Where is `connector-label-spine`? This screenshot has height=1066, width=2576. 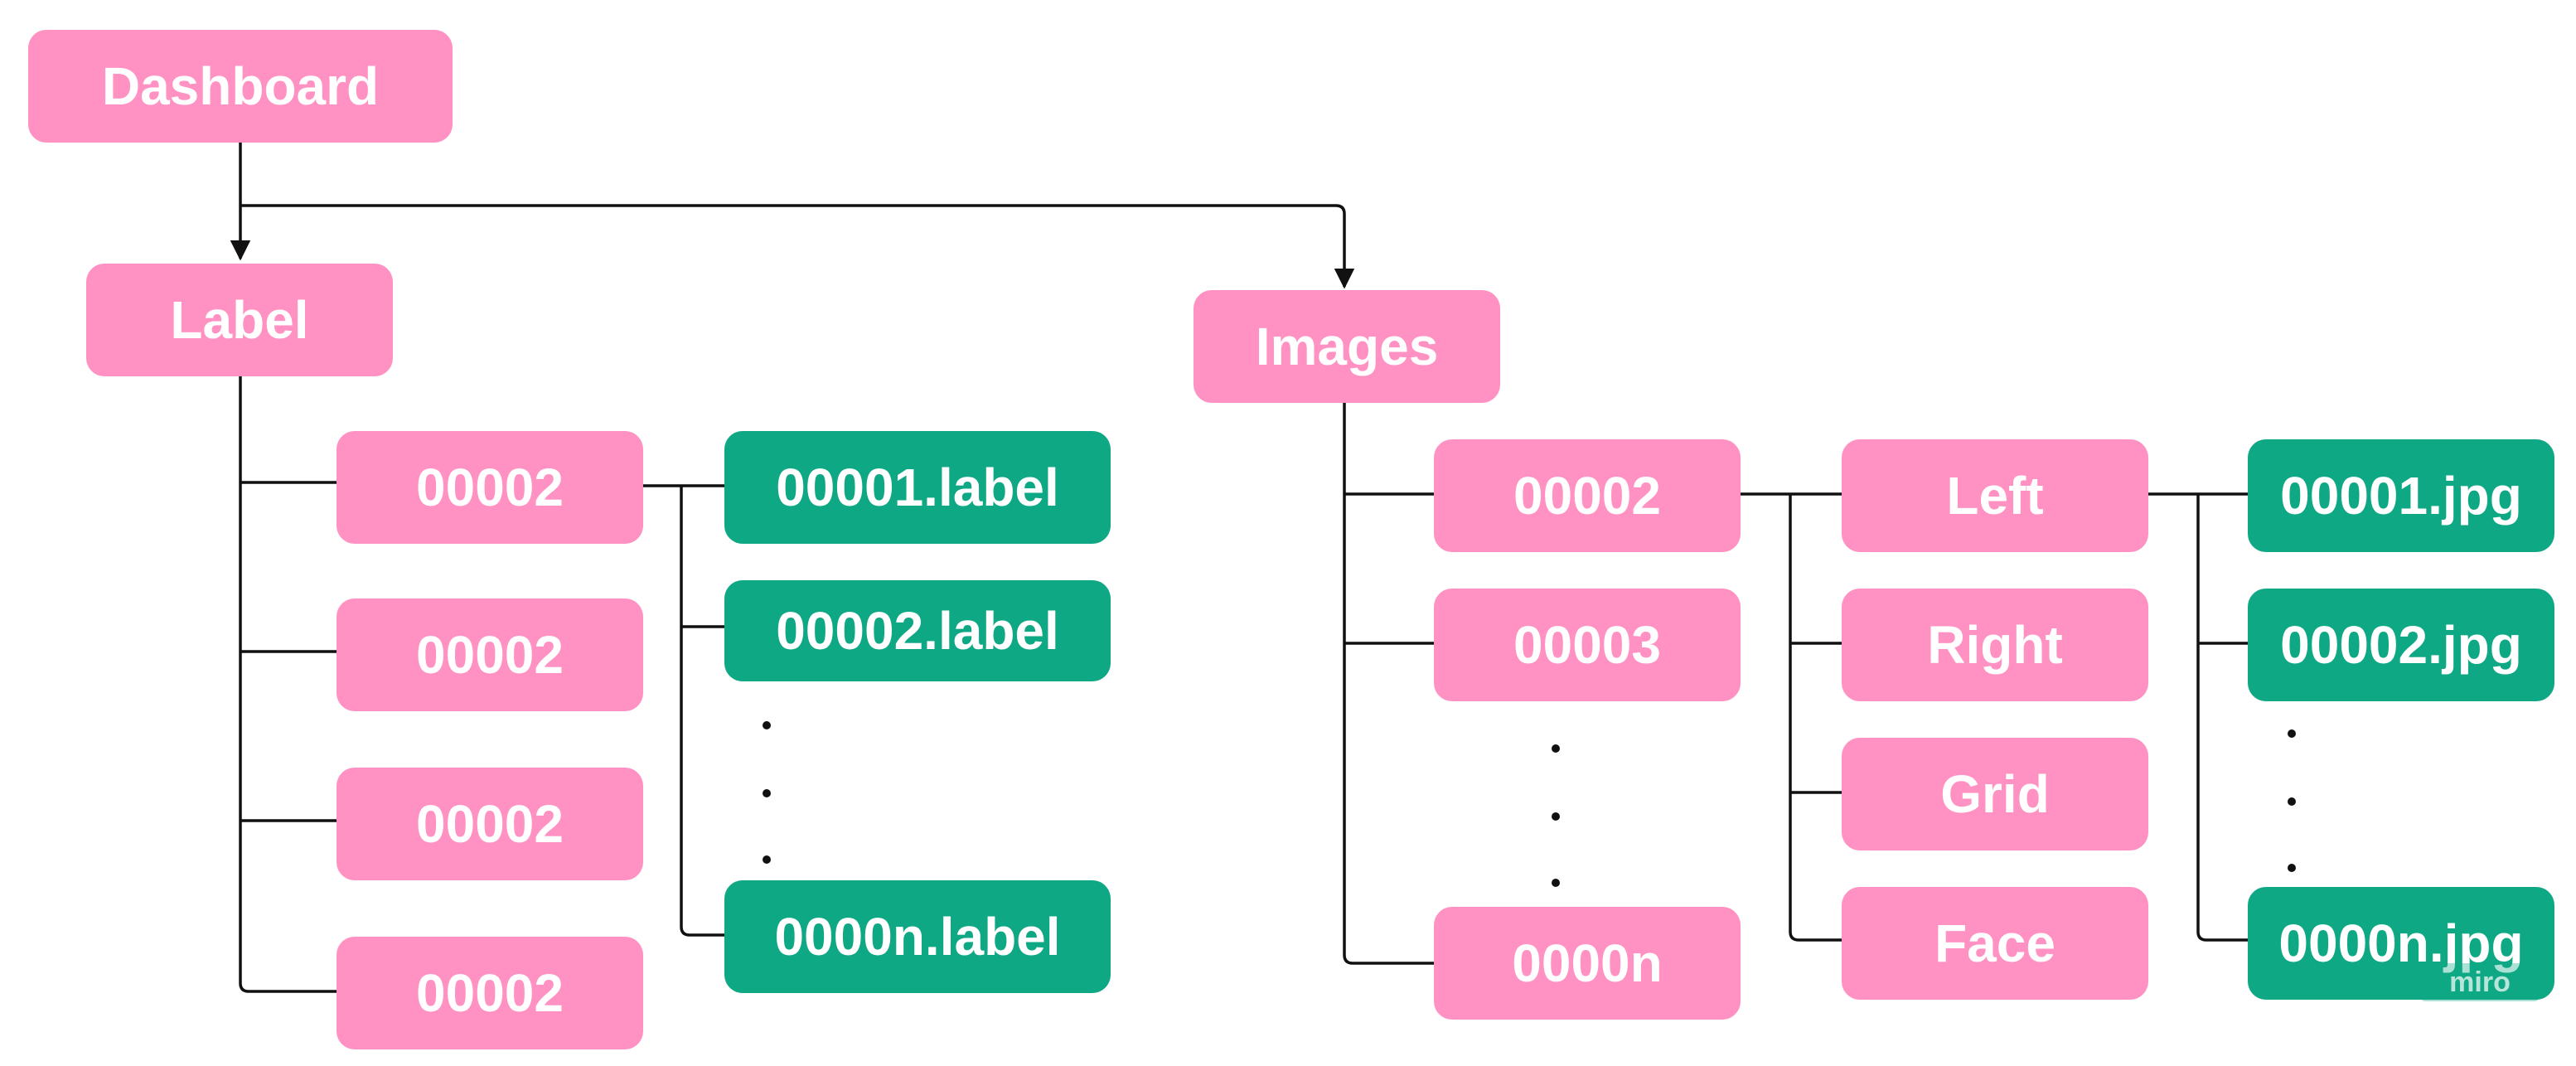 connector-label-spine is located at coordinates (288, 684).